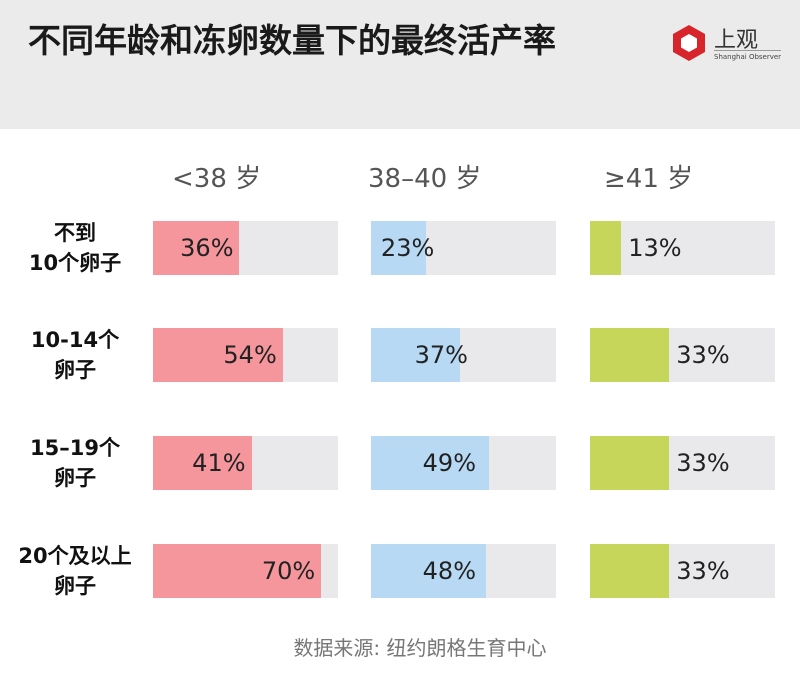 This screenshot has width=800, height=686. I want to click on data-label: 49%, so click(449, 463).